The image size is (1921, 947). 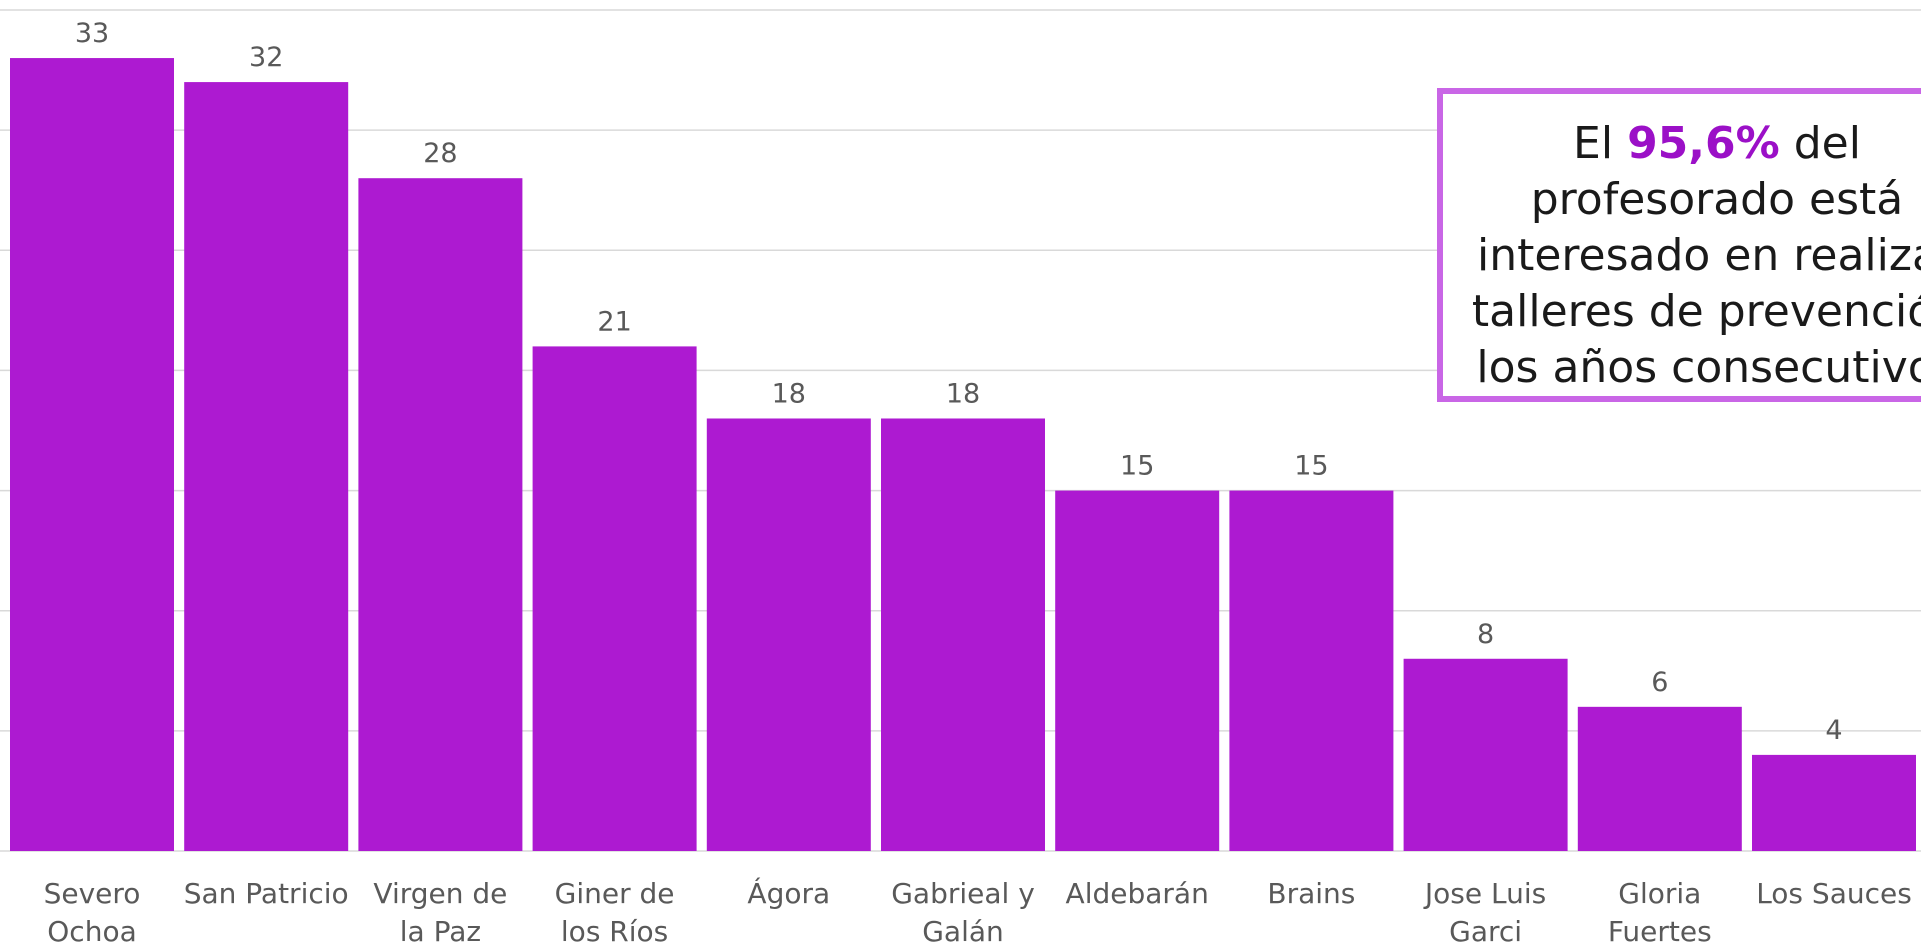 What do you see at coordinates (92, 912) in the screenshot?
I see `category-label: Severo Ochoa` at bounding box center [92, 912].